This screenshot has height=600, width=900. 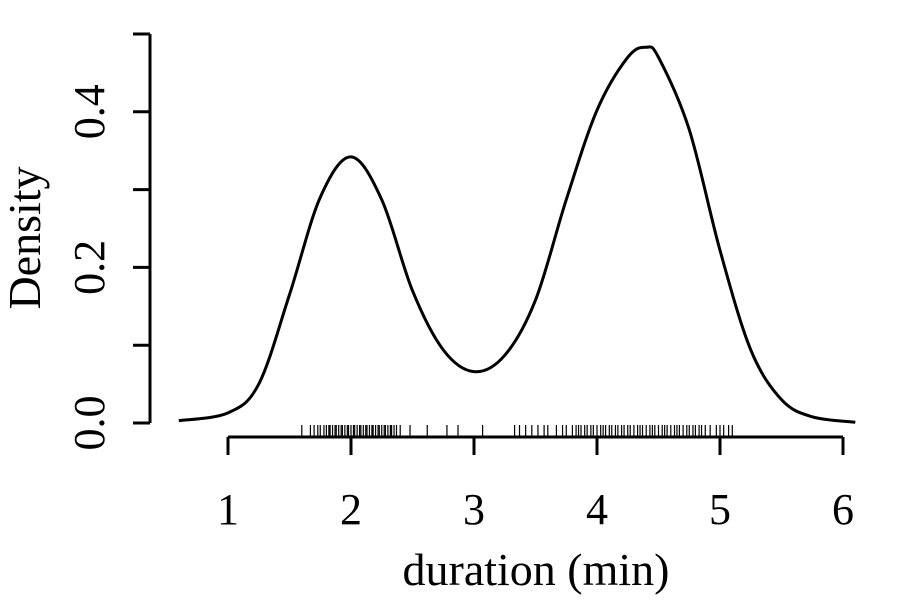 I want to click on x-axis: 1 2 3 4 5 6, so click(x=535, y=484).